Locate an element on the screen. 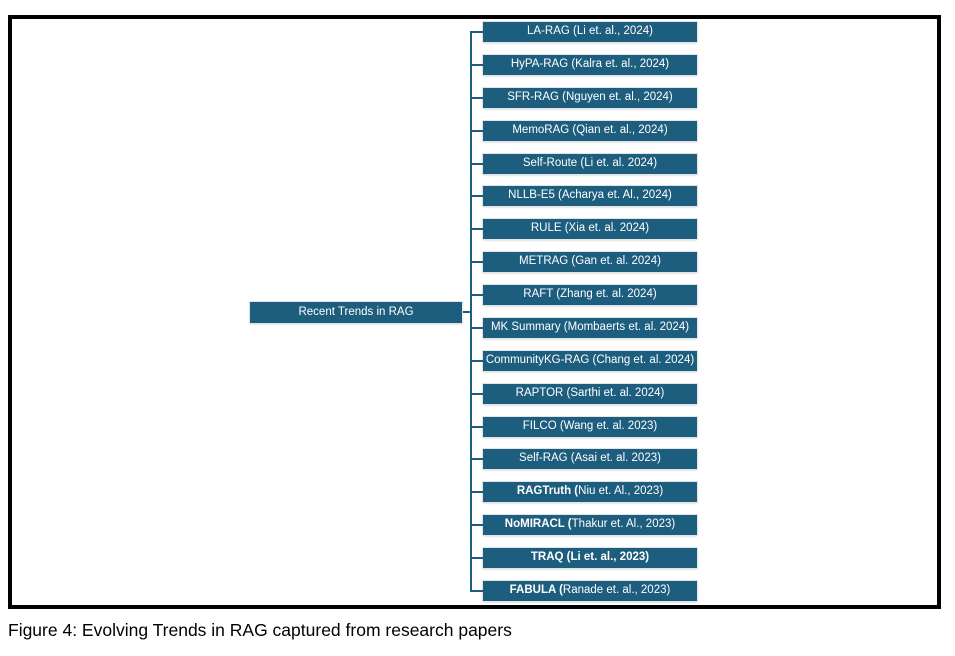 This screenshot has width=955, height=656. tree-node: TRAQ (Li et. al., 2023) is located at coordinates (583, 558).